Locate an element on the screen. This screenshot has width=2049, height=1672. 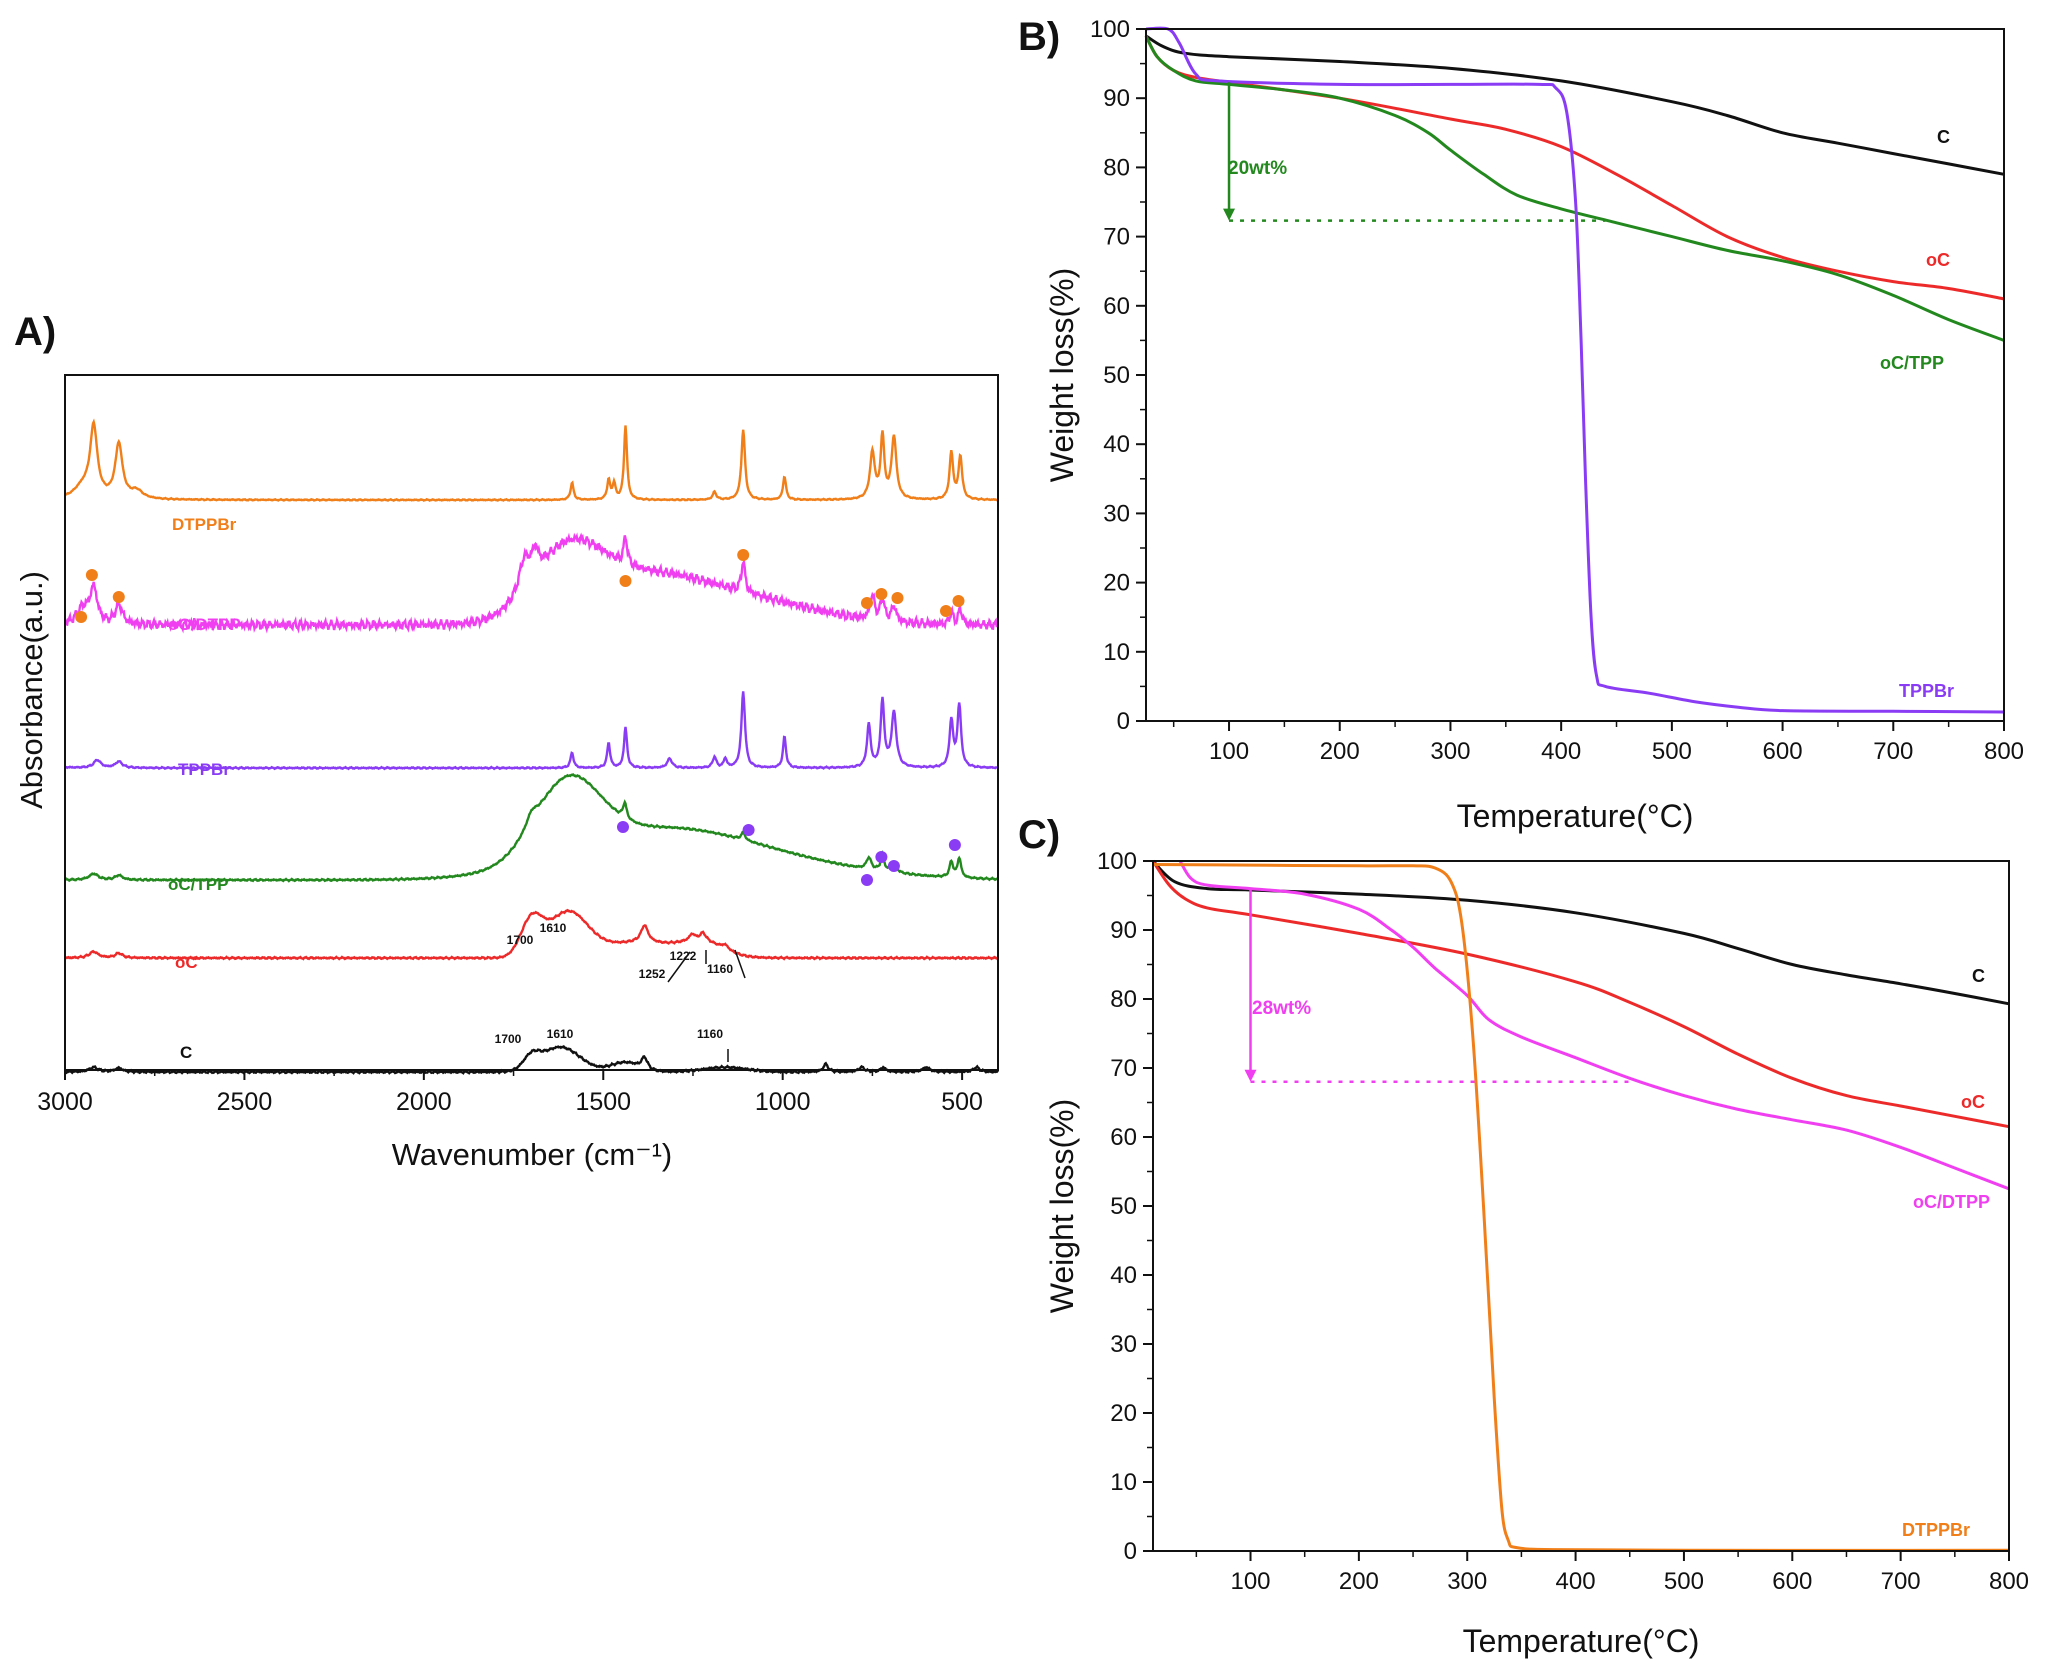
tga-b-series-label-tppbr: TPPBr is located at coordinates (1926, 691).